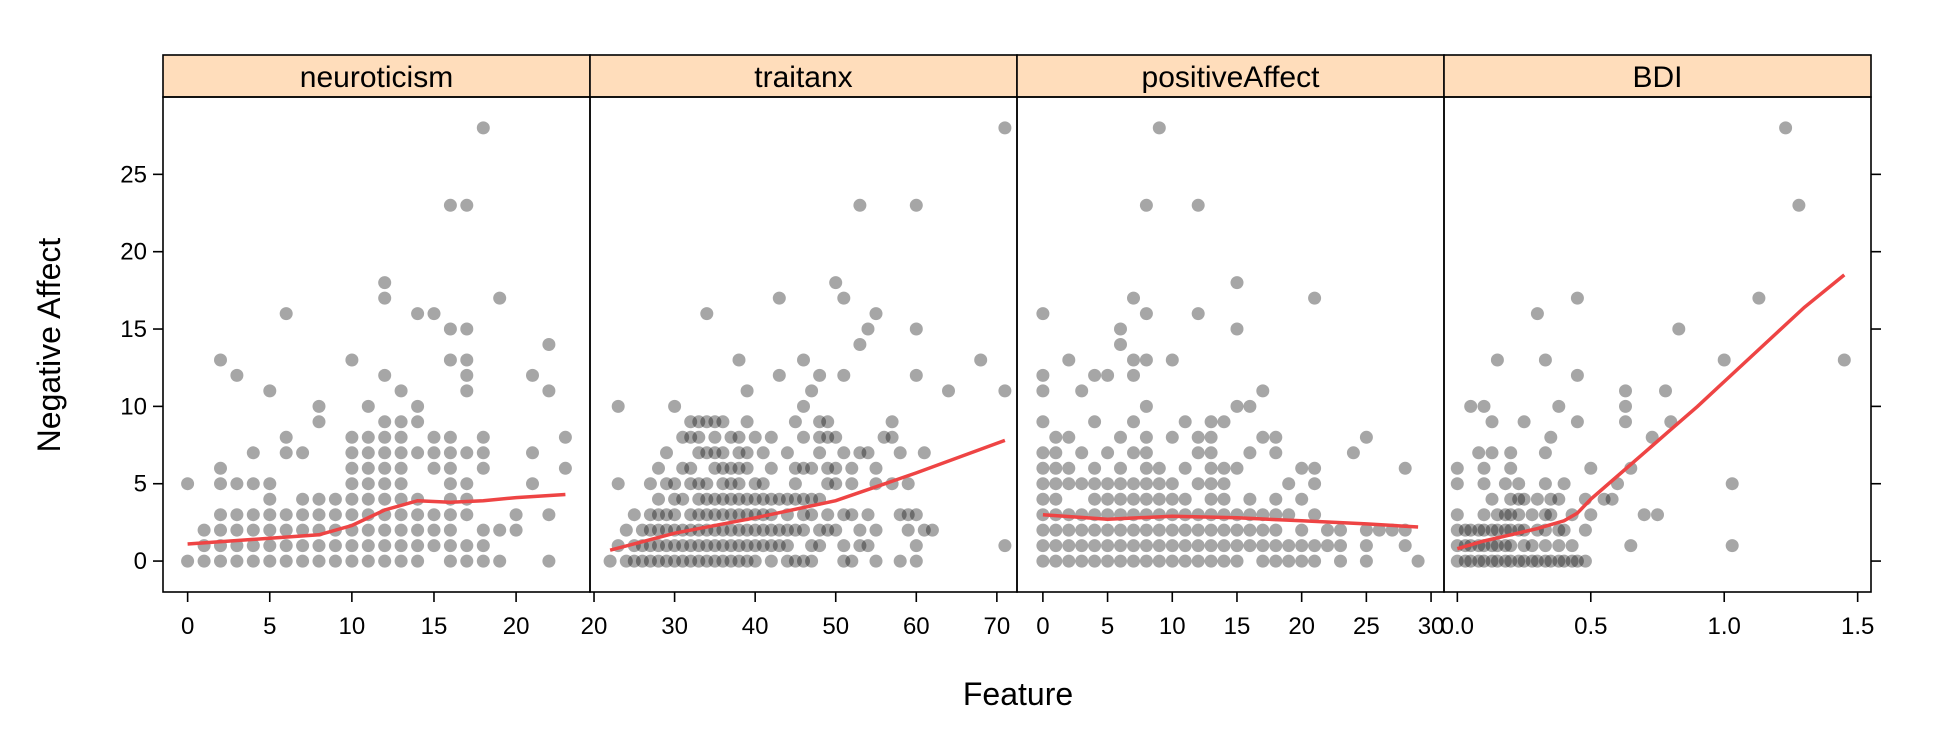  What do you see at coordinates (49, 345) in the screenshot?
I see `y-axis-title: Negative Affect` at bounding box center [49, 345].